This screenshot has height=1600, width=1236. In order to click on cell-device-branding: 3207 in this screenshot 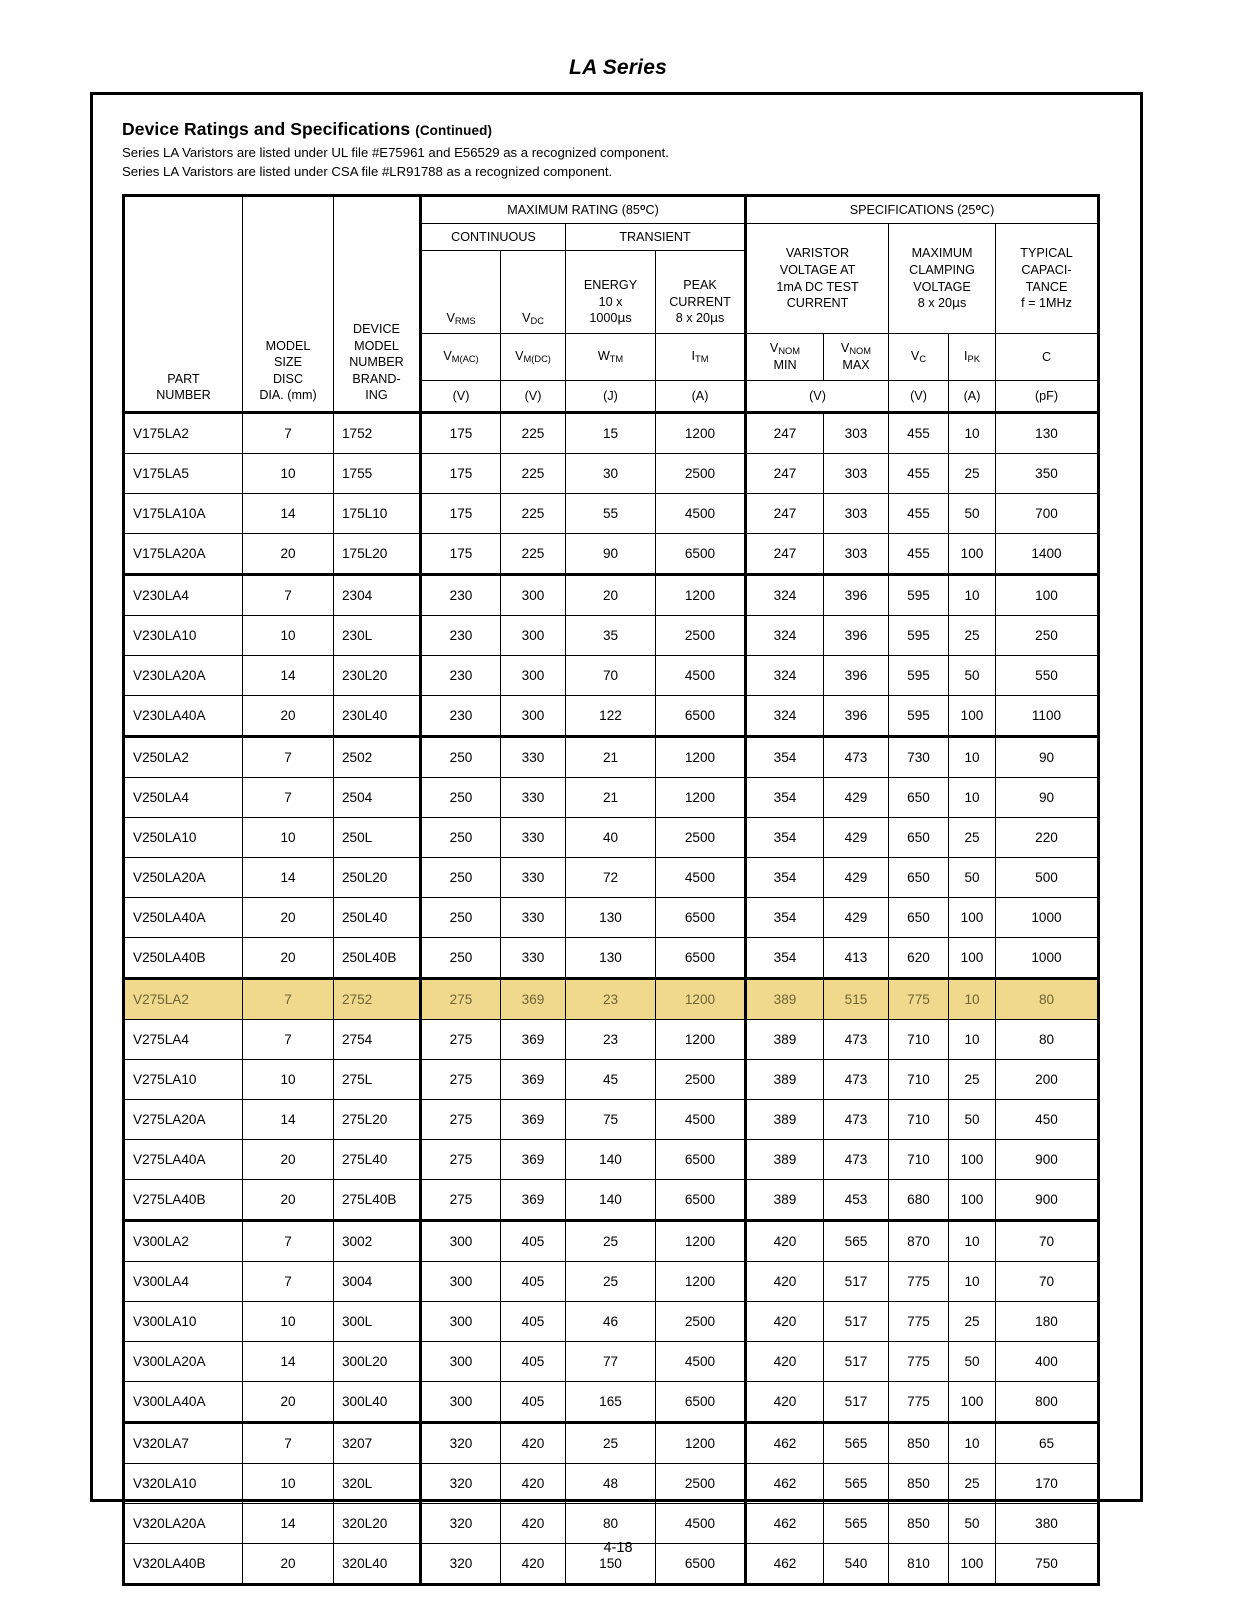, I will do `click(377, 1442)`.